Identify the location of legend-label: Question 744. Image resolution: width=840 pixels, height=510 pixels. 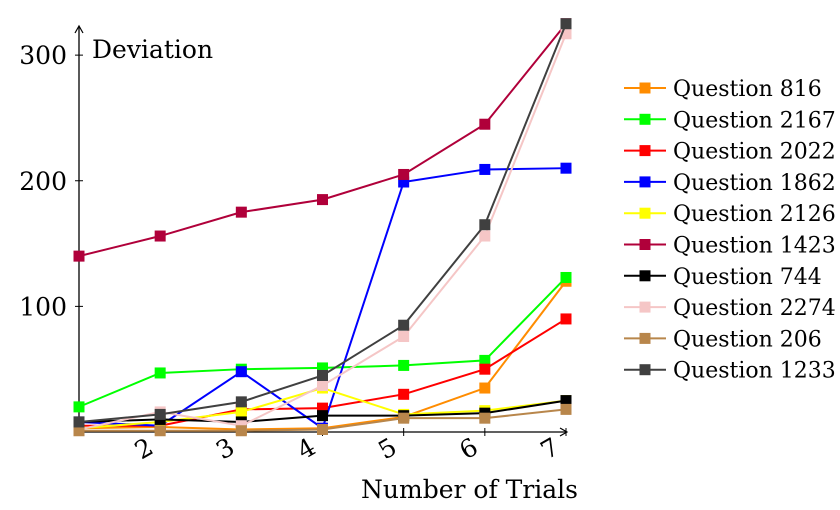
(747, 277).